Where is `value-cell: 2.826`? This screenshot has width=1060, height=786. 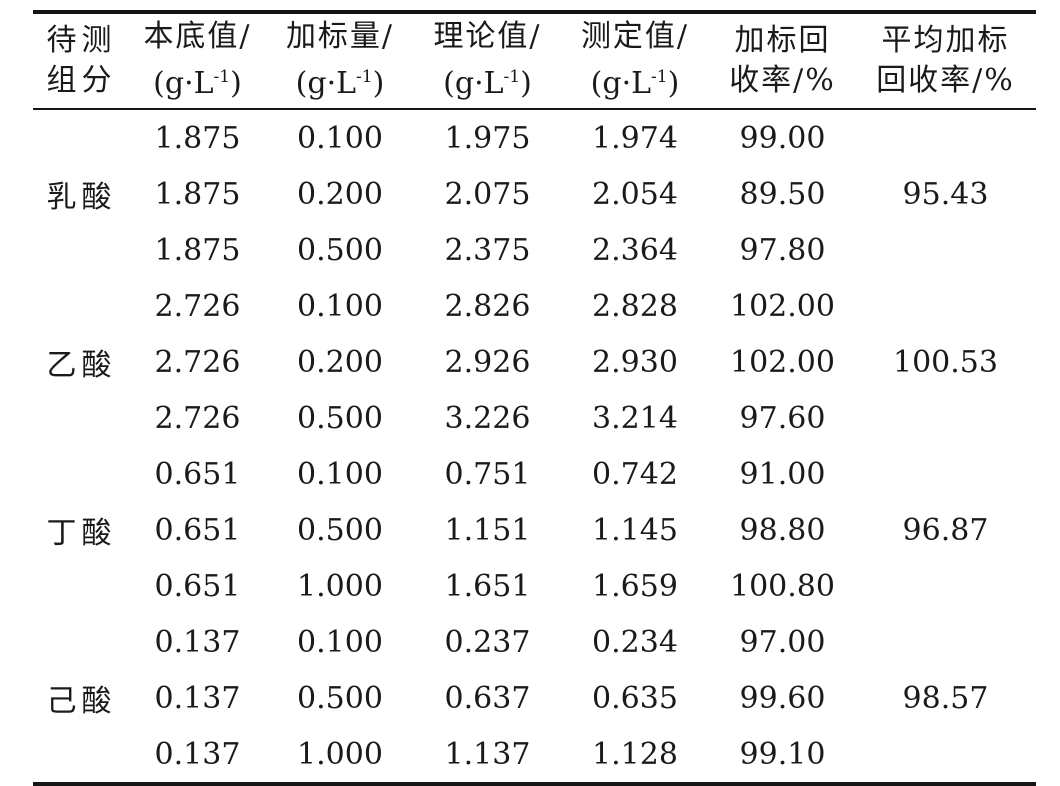
value-cell: 2.826 is located at coordinates (487, 306).